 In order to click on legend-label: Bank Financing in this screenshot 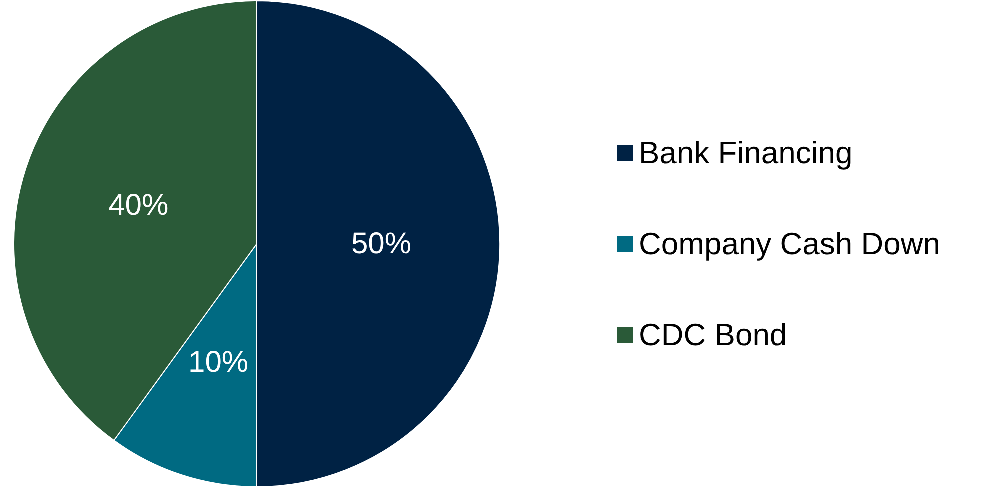, I will do `click(746, 153)`.